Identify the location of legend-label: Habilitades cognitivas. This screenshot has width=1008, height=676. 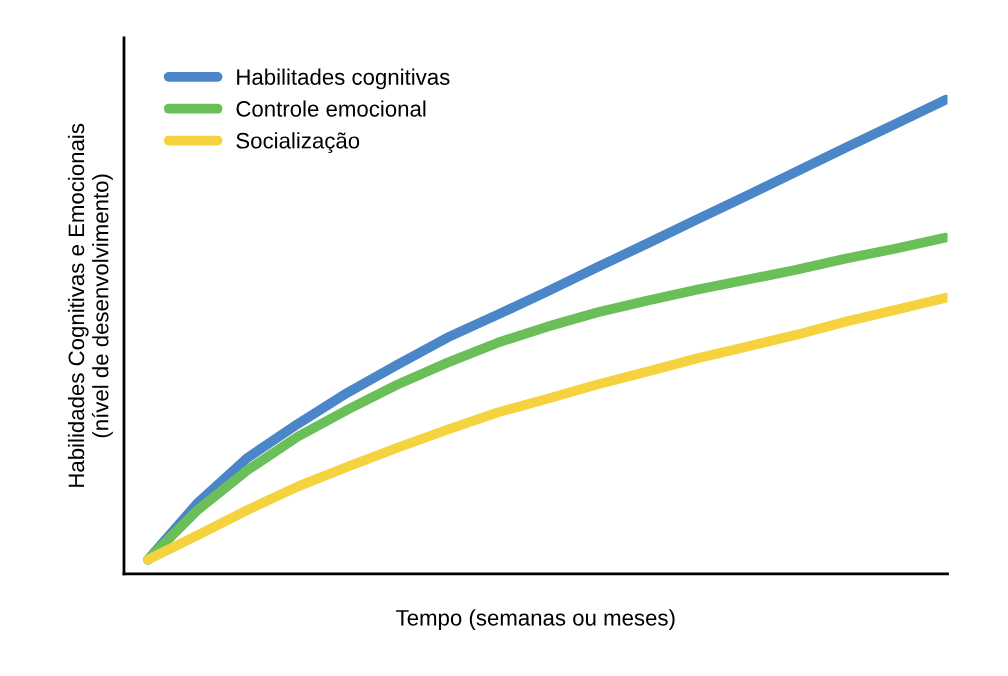
(343, 79).